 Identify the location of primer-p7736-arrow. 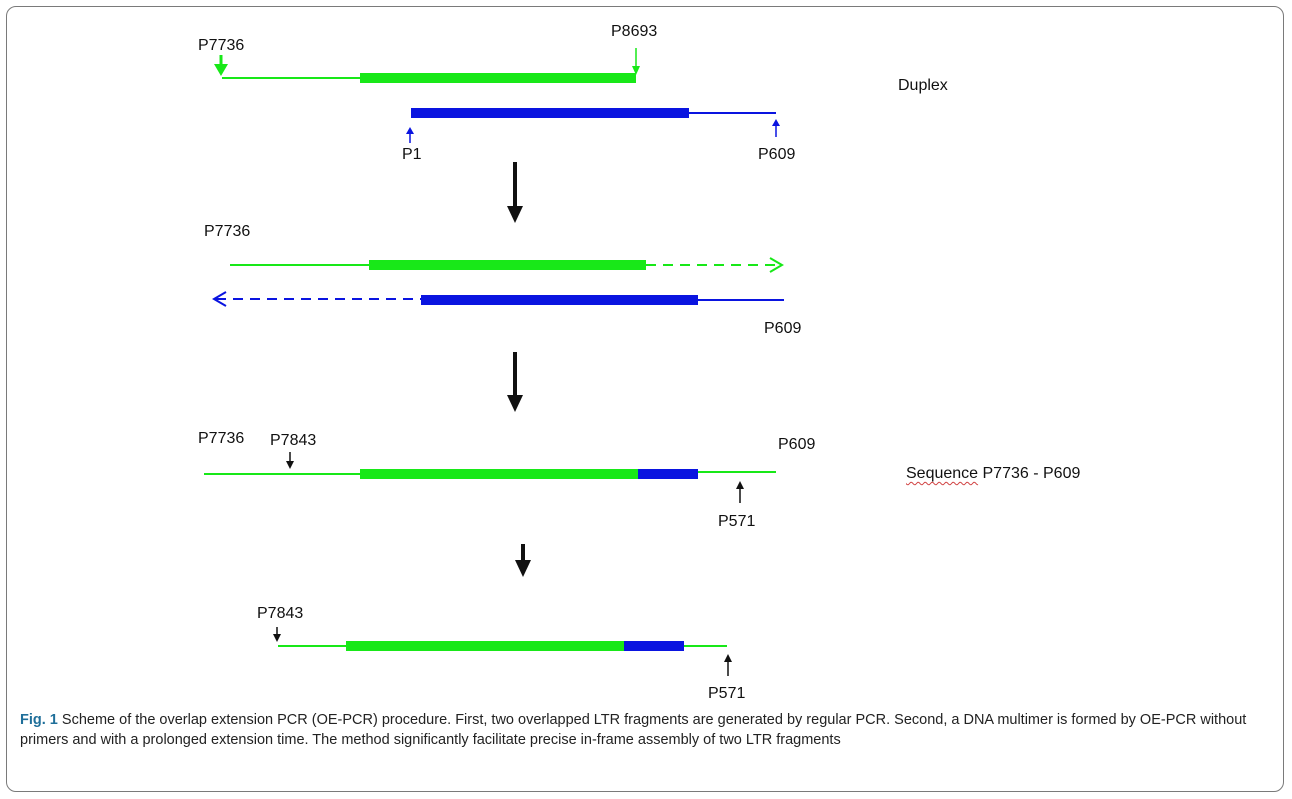
(221, 65).